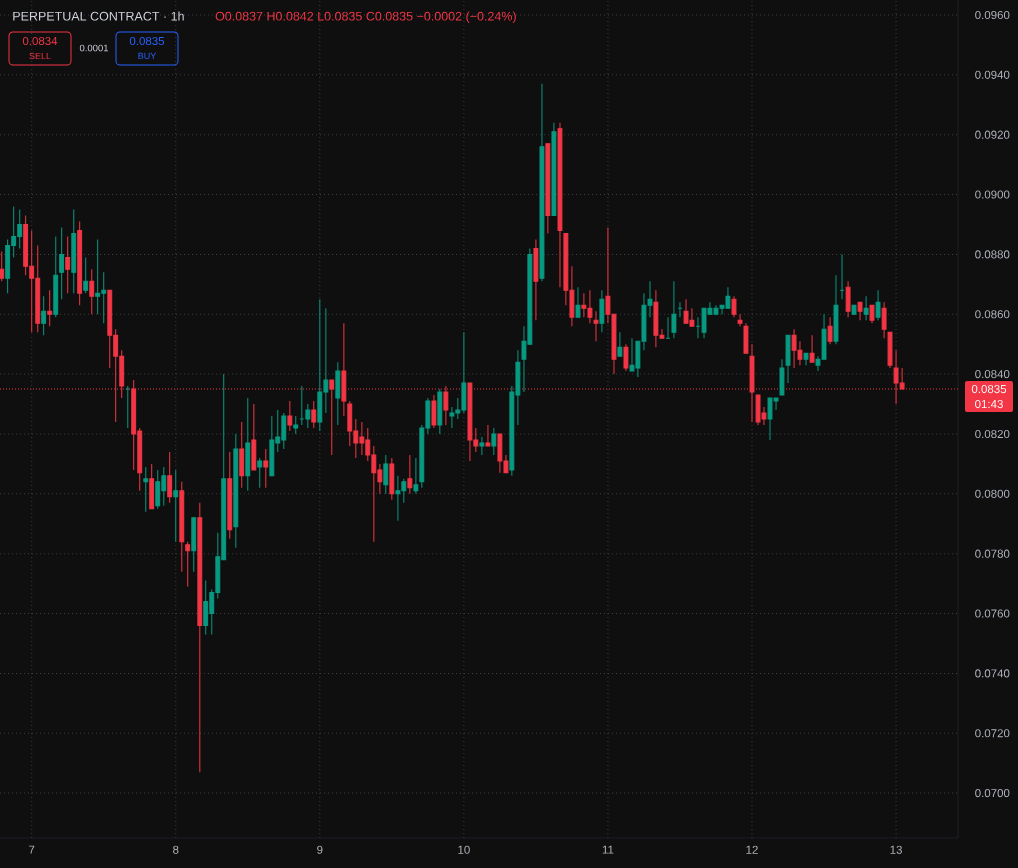 The width and height of the screenshot is (1018, 868). What do you see at coordinates (32, 849) in the screenshot?
I see `x-tick-label: 7` at bounding box center [32, 849].